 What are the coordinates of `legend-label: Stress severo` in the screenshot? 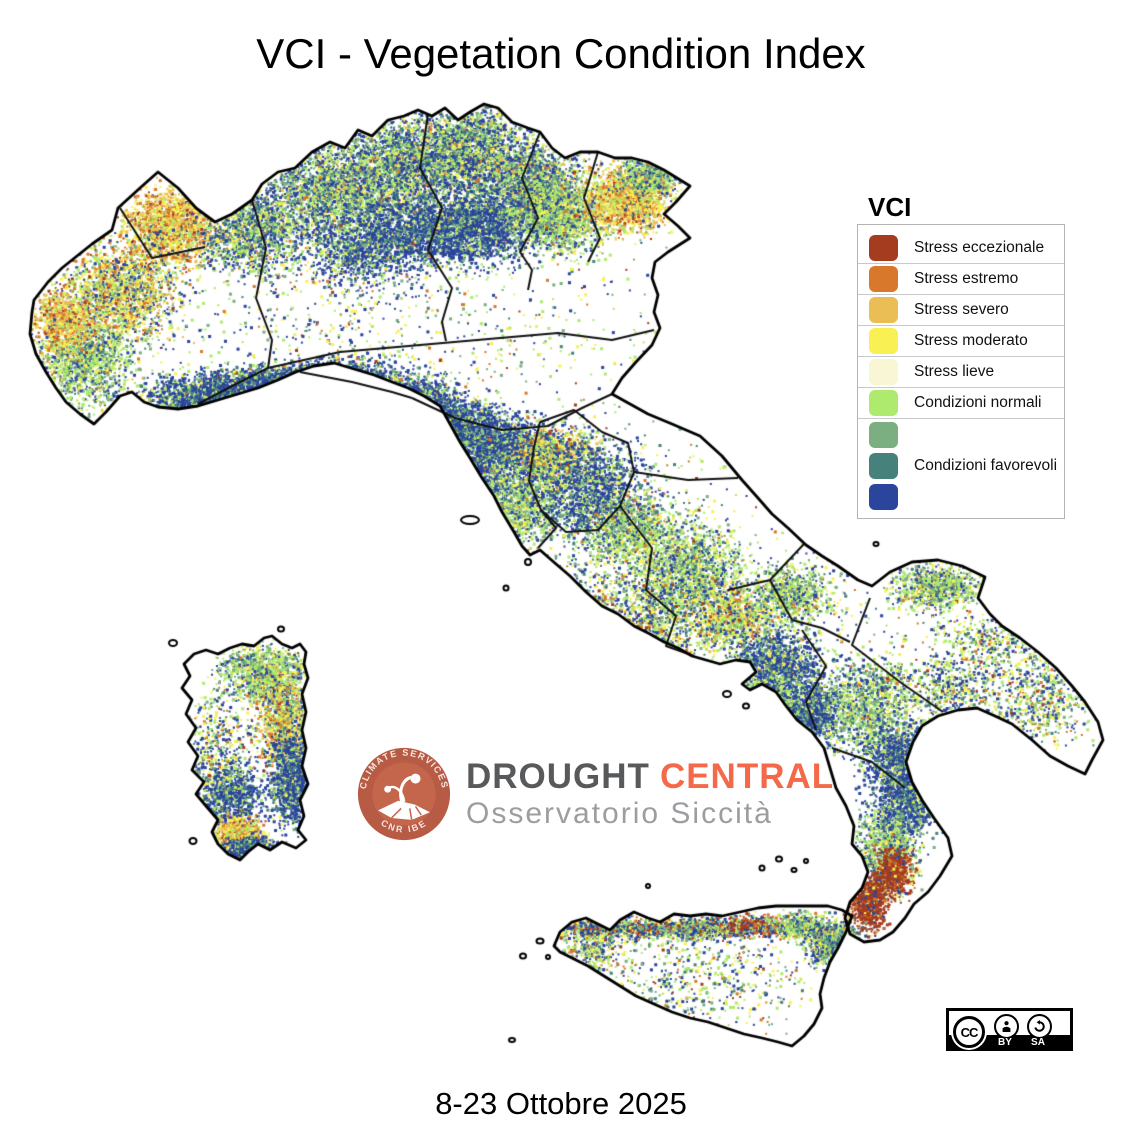 It's located at (961, 309).